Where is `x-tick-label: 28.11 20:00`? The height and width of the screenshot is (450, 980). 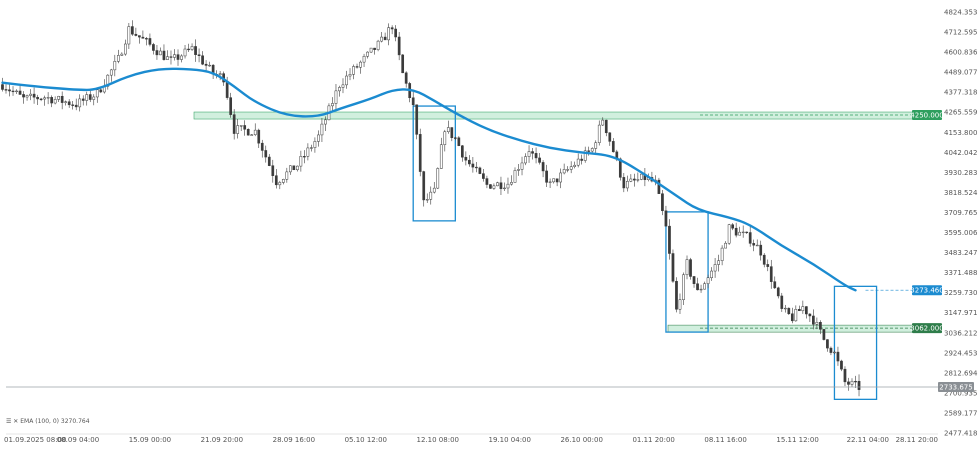
x-tick-label: 28.11 20:00 is located at coordinates (917, 440).